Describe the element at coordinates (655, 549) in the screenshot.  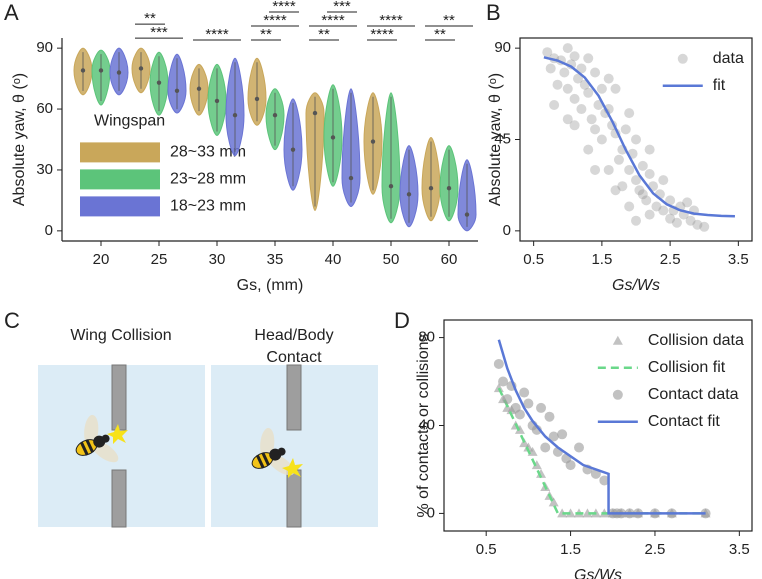
I see `x-tick-label: 2.5` at that location.